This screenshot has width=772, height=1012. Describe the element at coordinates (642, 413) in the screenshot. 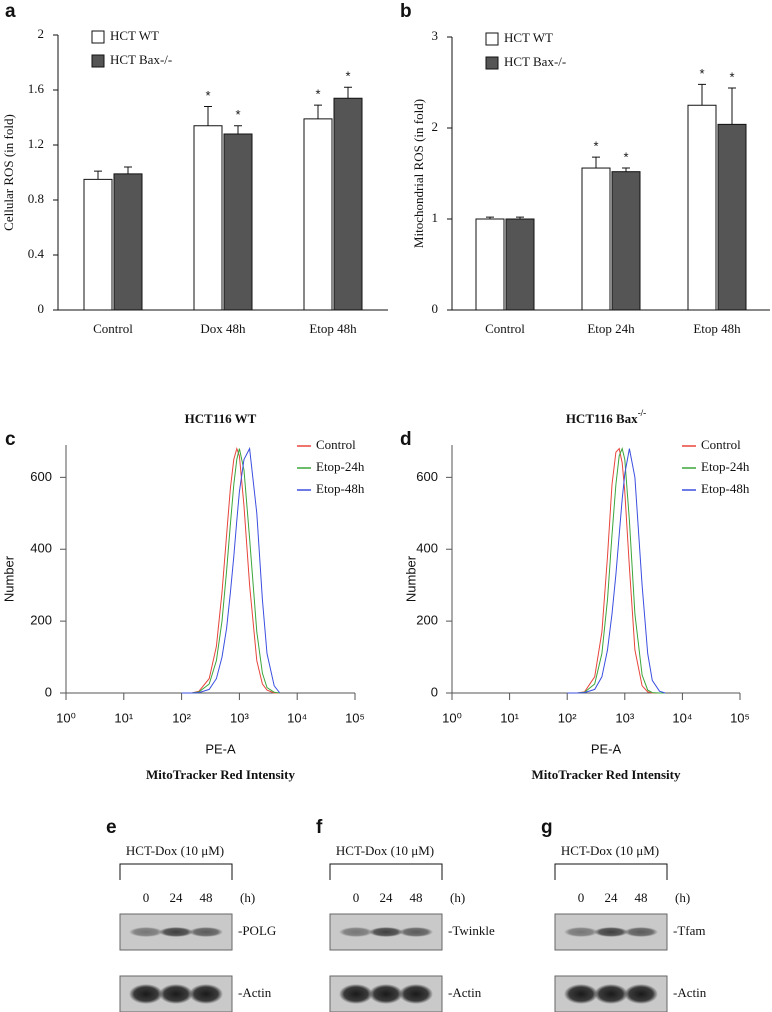

I see `chart-title-superscript: -/-` at that location.